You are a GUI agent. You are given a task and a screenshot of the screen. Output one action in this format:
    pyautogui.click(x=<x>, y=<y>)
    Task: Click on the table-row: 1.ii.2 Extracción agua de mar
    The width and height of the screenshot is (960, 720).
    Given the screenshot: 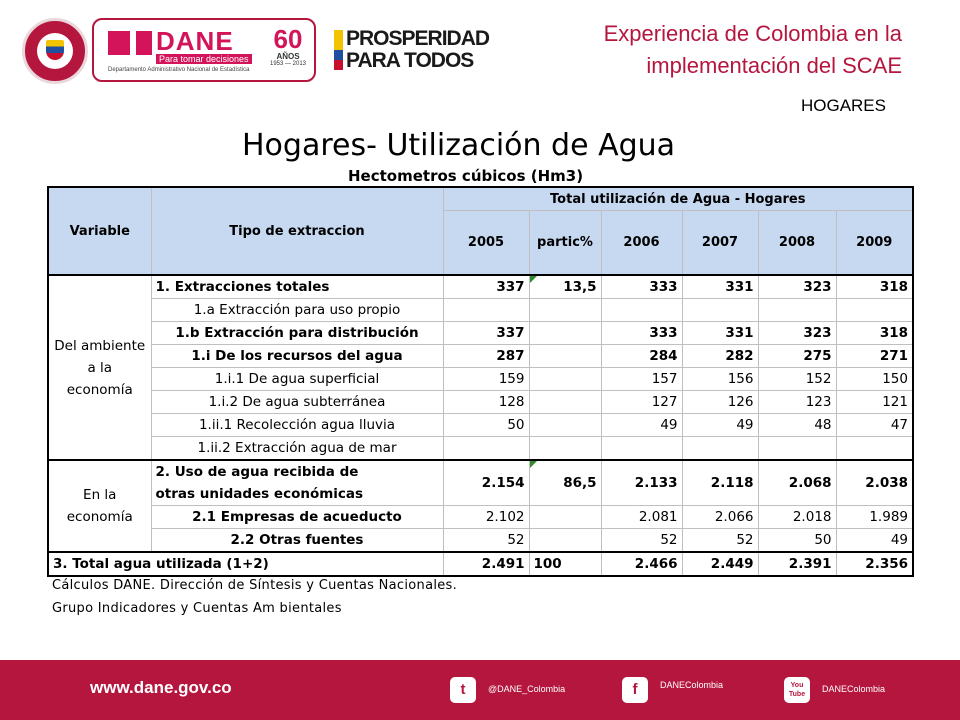 What is the action you would take?
    pyautogui.click(x=481, y=448)
    